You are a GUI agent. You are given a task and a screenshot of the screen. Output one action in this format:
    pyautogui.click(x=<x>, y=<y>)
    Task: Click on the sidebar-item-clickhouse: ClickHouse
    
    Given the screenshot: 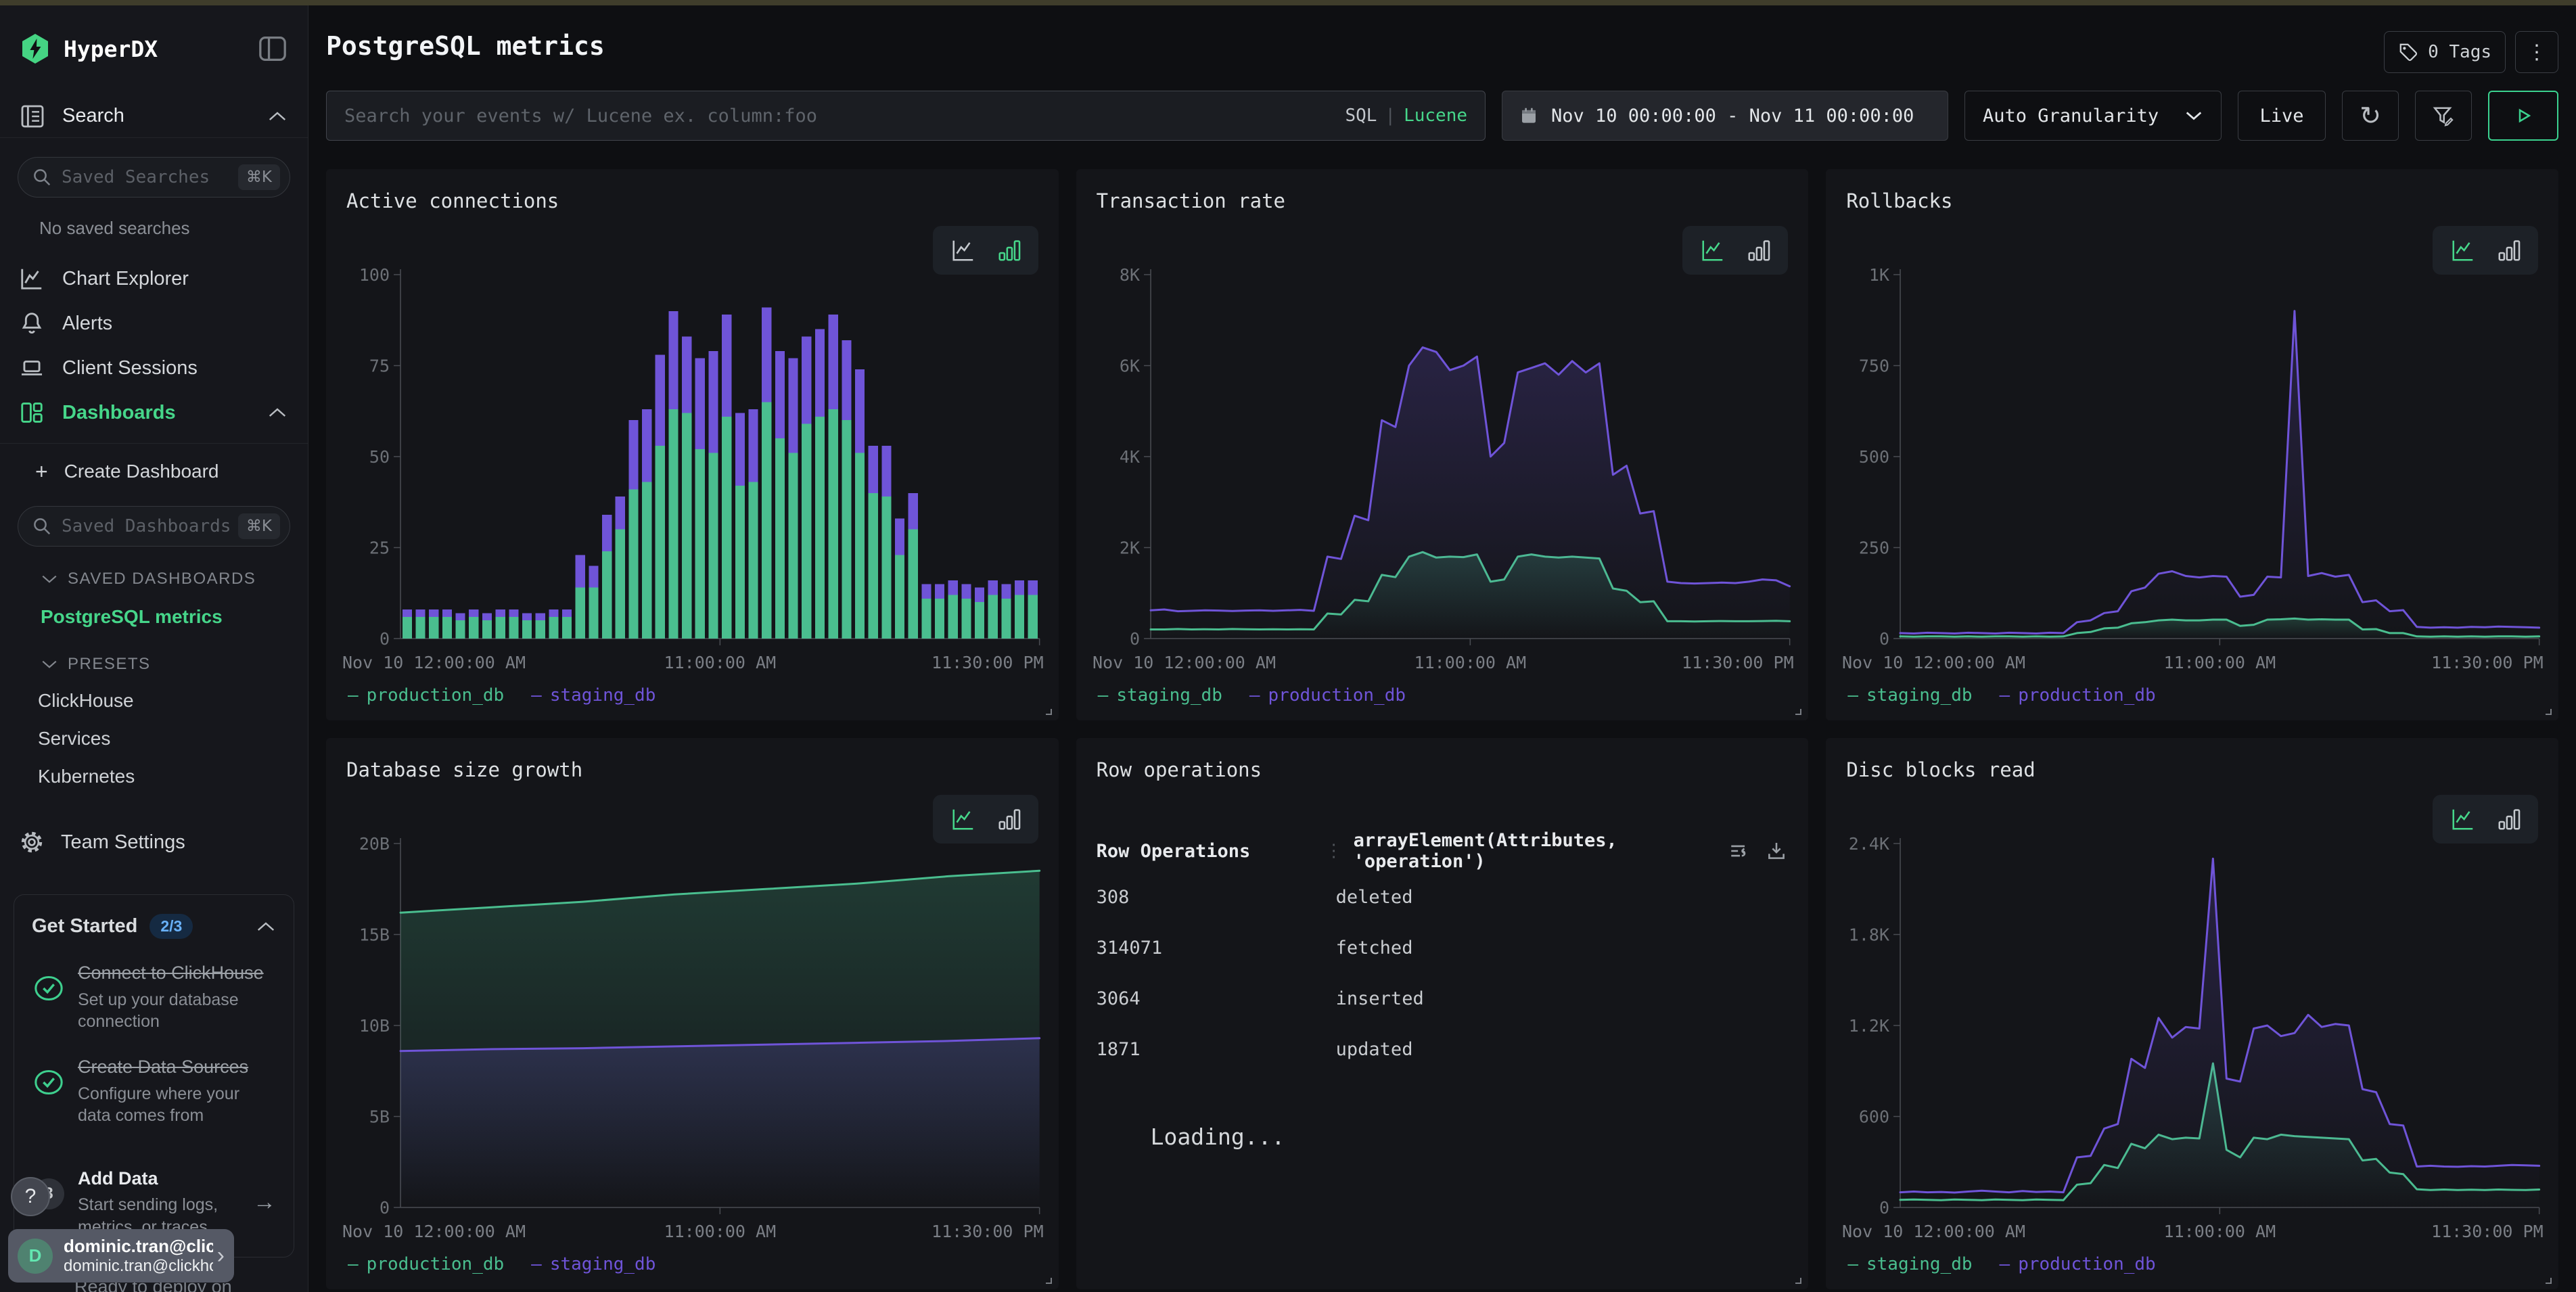 What is the action you would take?
    pyautogui.click(x=86, y=700)
    